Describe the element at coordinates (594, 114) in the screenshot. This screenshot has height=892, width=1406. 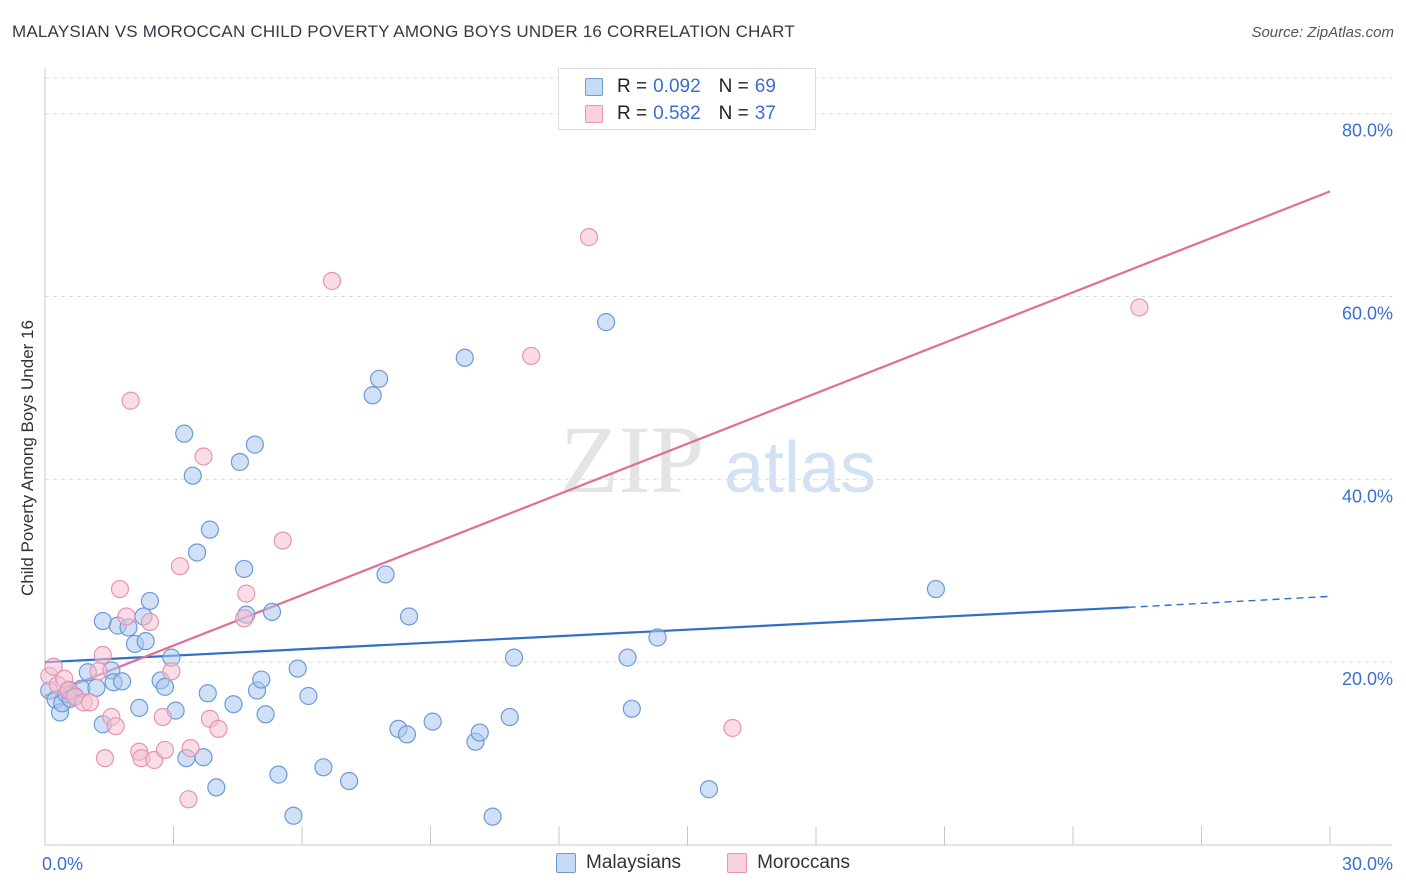
I see `legend-swatch-pink` at that location.